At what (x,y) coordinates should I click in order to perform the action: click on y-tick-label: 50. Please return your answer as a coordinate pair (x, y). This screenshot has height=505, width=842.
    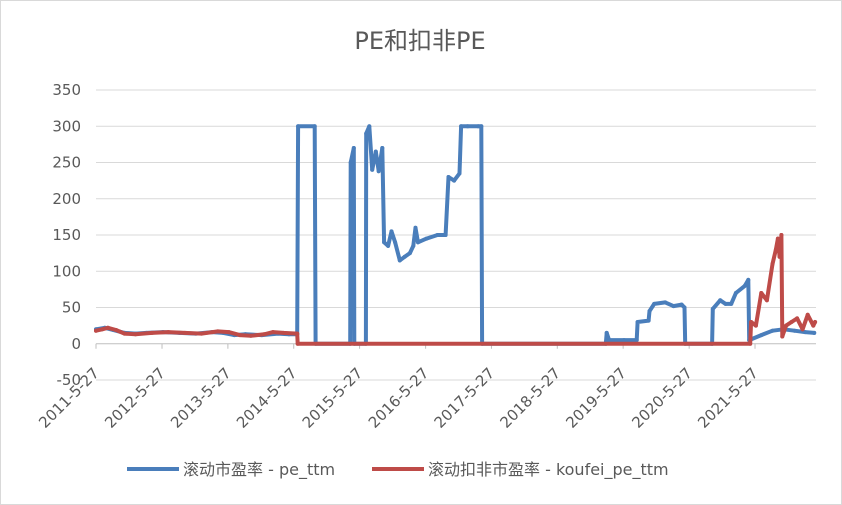
    Looking at the image, I should click on (71, 308).